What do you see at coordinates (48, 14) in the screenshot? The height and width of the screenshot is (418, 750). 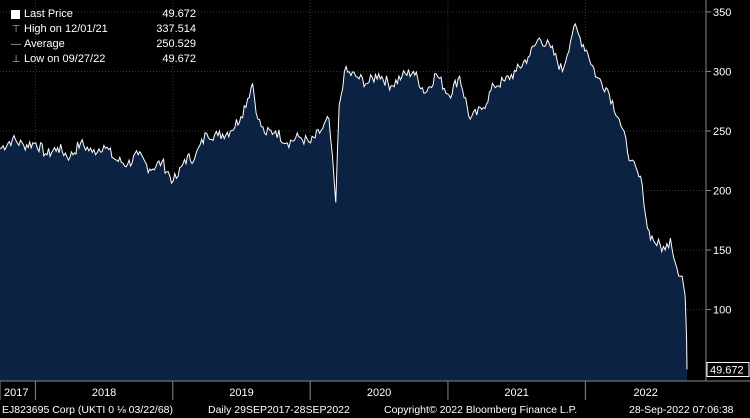 I see `legend-label: Last Price` at bounding box center [48, 14].